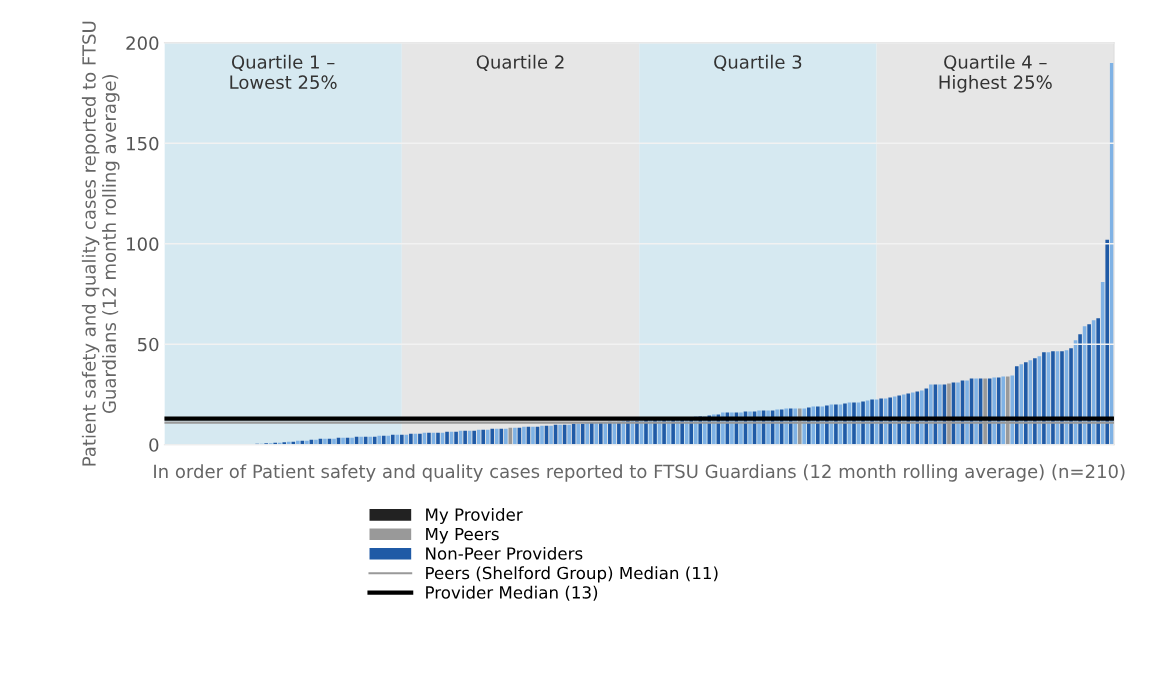  I want to click on y-tick-label: 0, so click(154, 445).